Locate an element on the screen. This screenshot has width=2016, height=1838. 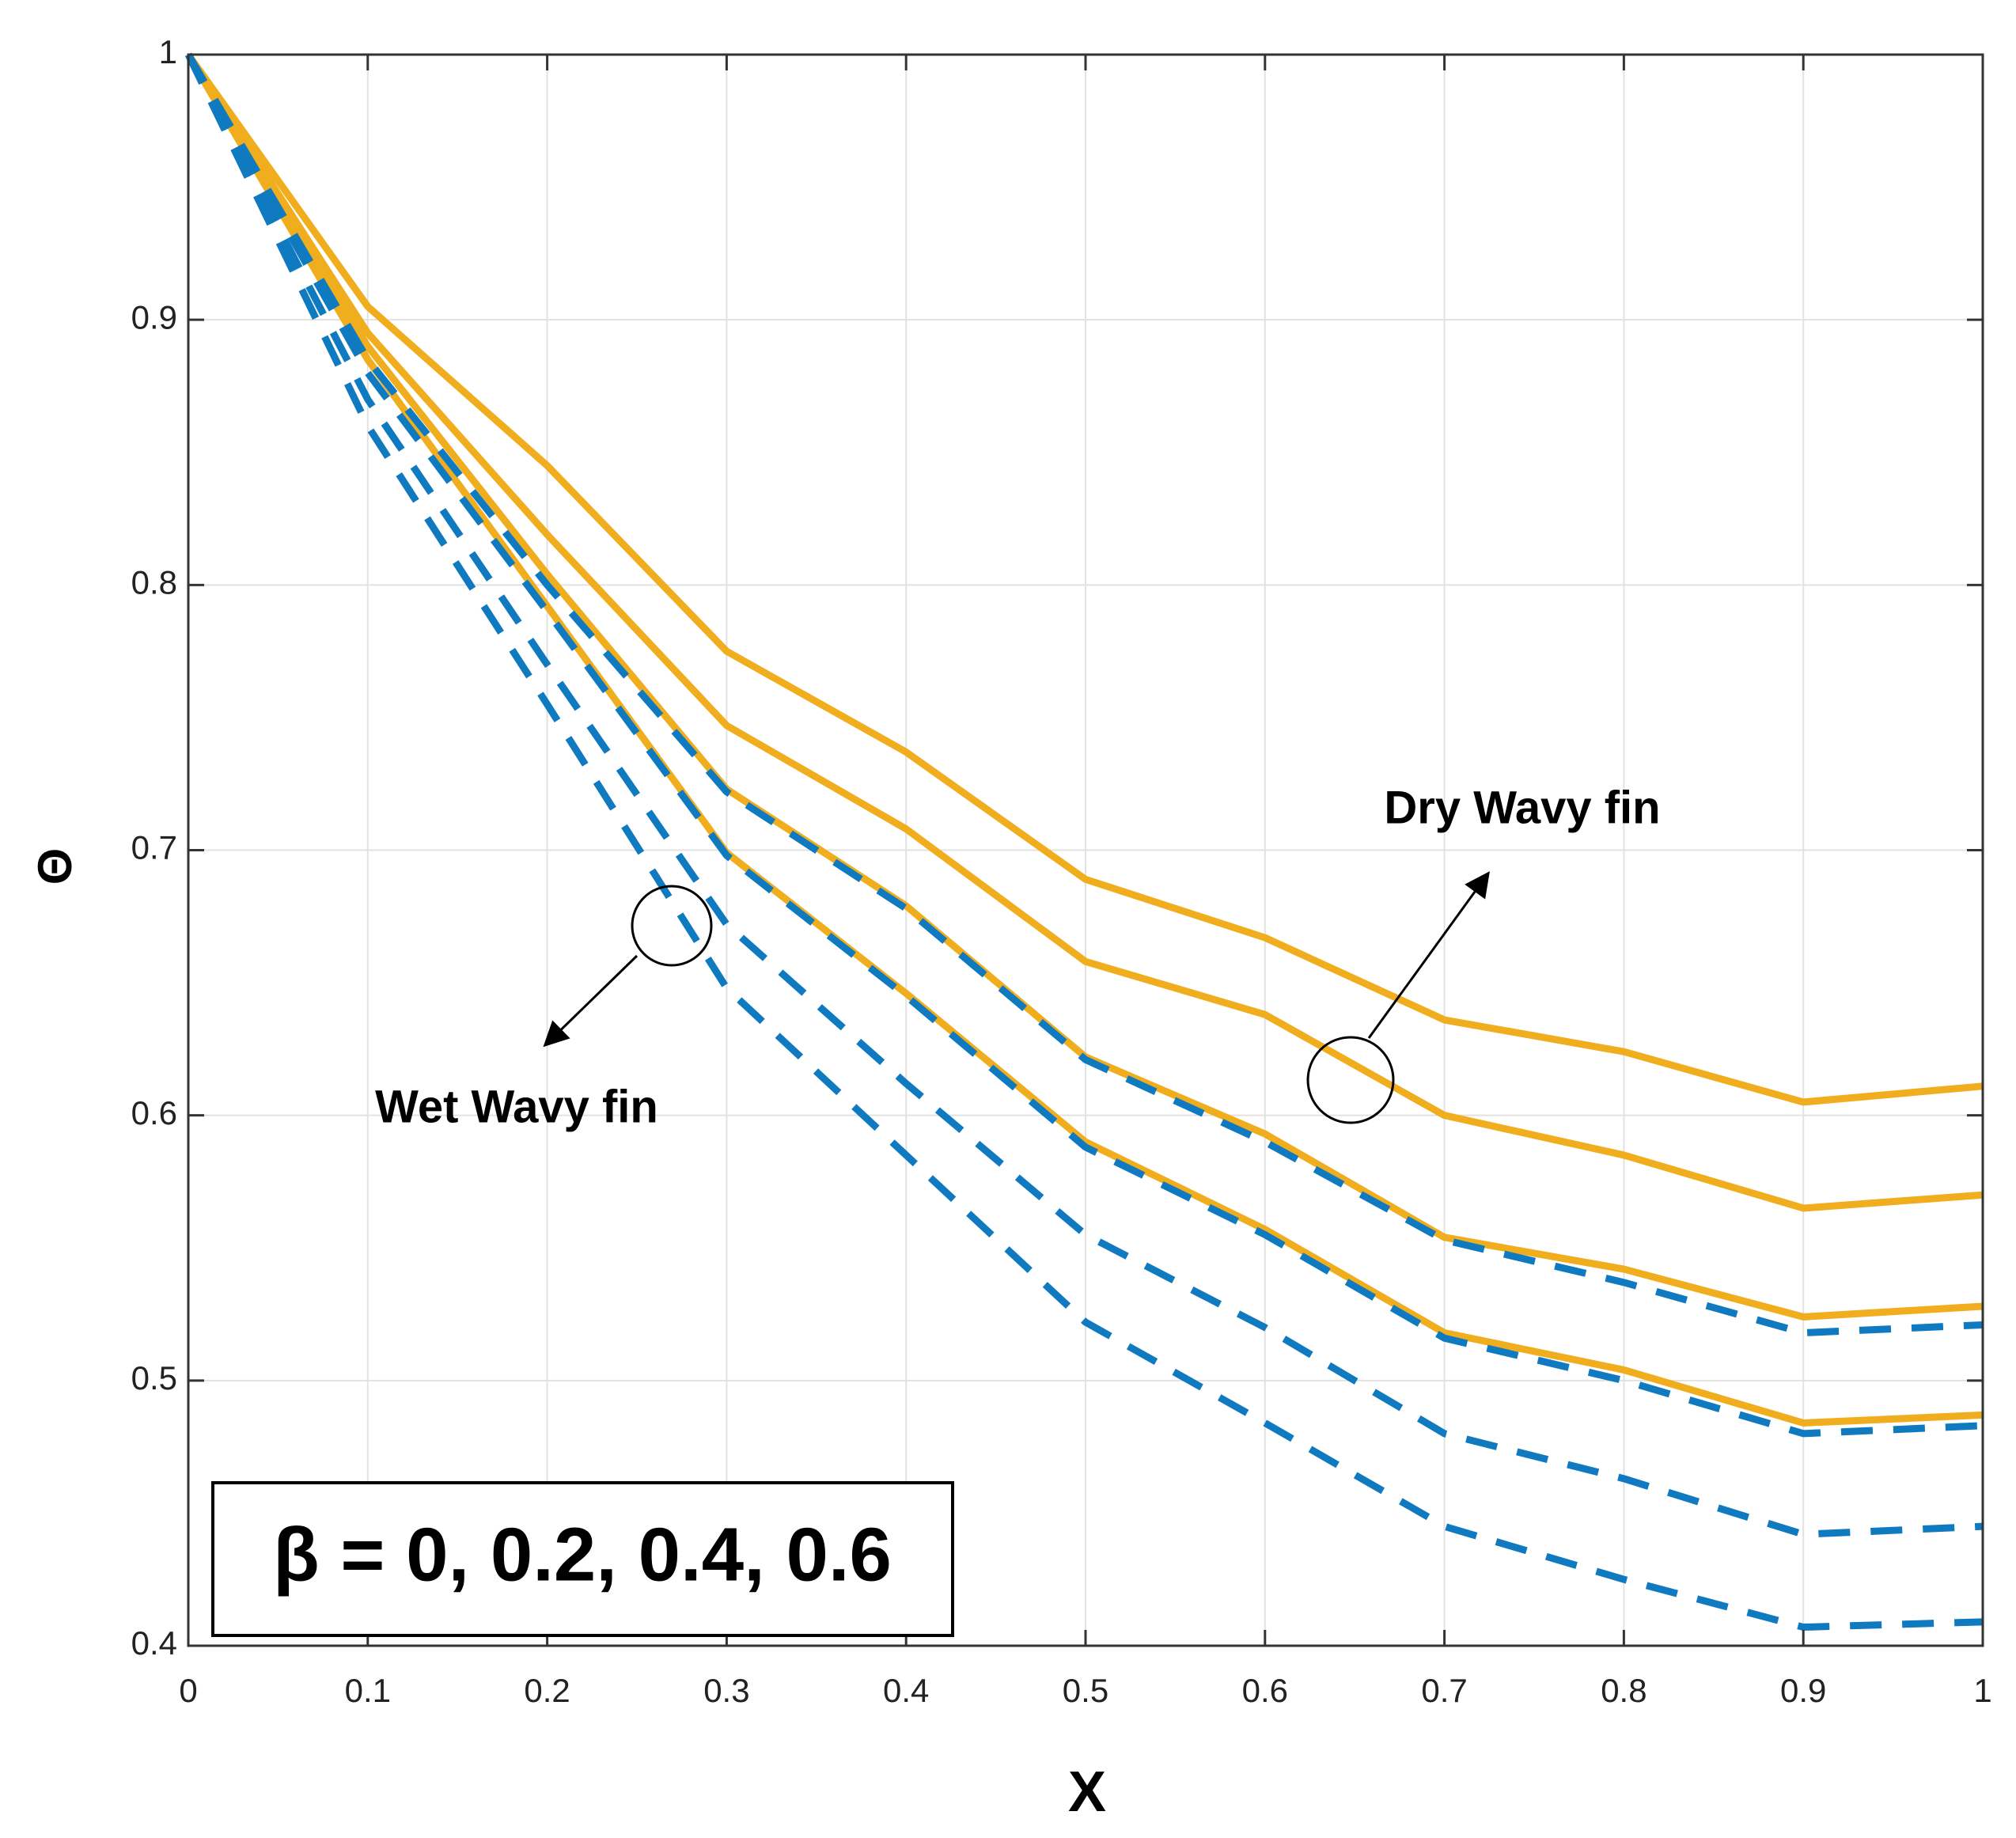
x-tick-label: 0.6 is located at coordinates (1265, 1690).